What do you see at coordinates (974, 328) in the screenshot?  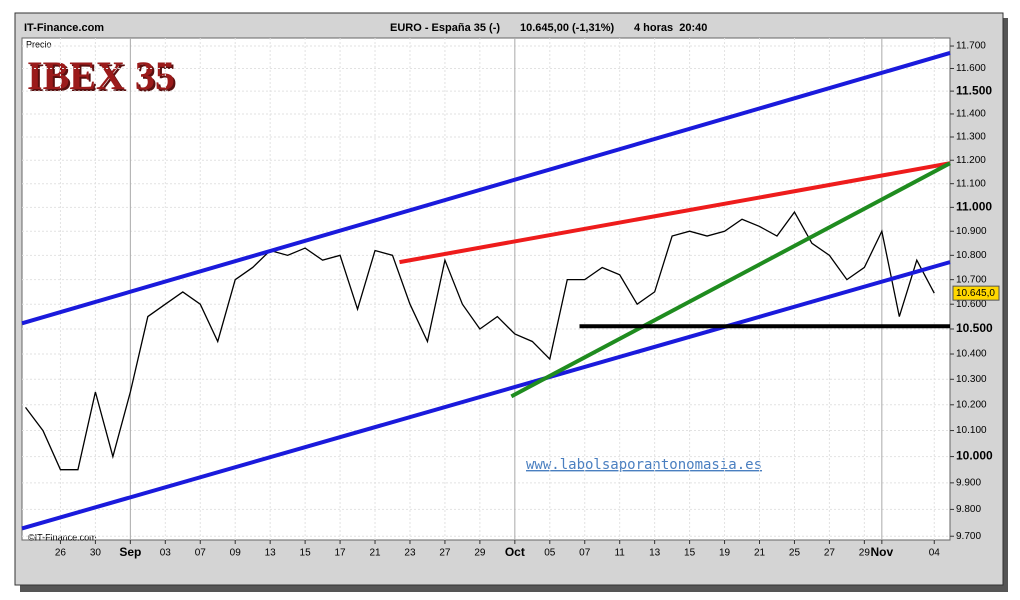 I see `y-tick-label: 10.500` at bounding box center [974, 328].